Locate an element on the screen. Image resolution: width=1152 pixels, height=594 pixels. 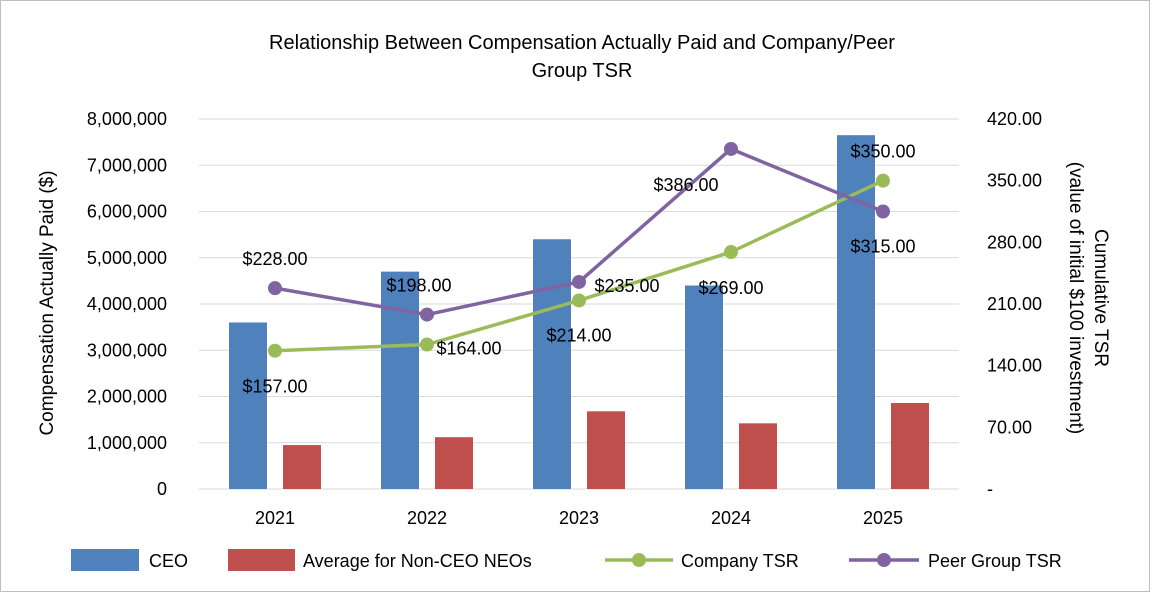
y2-tick-label: 350.00 is located at coordinates (1014, 181).